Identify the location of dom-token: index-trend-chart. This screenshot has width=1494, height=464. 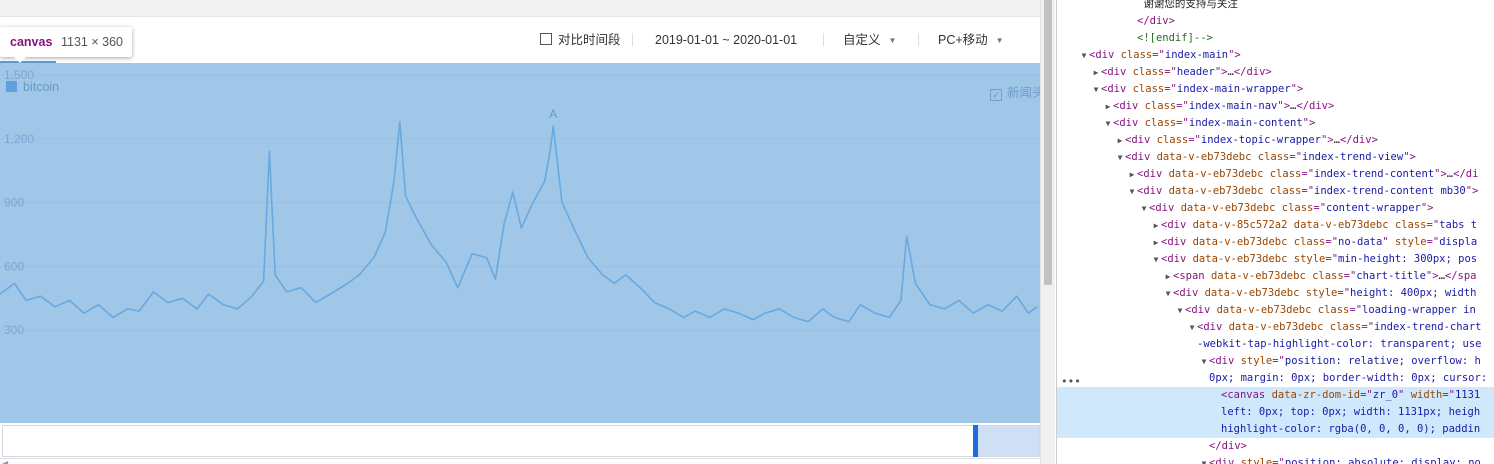
(1428, 327).